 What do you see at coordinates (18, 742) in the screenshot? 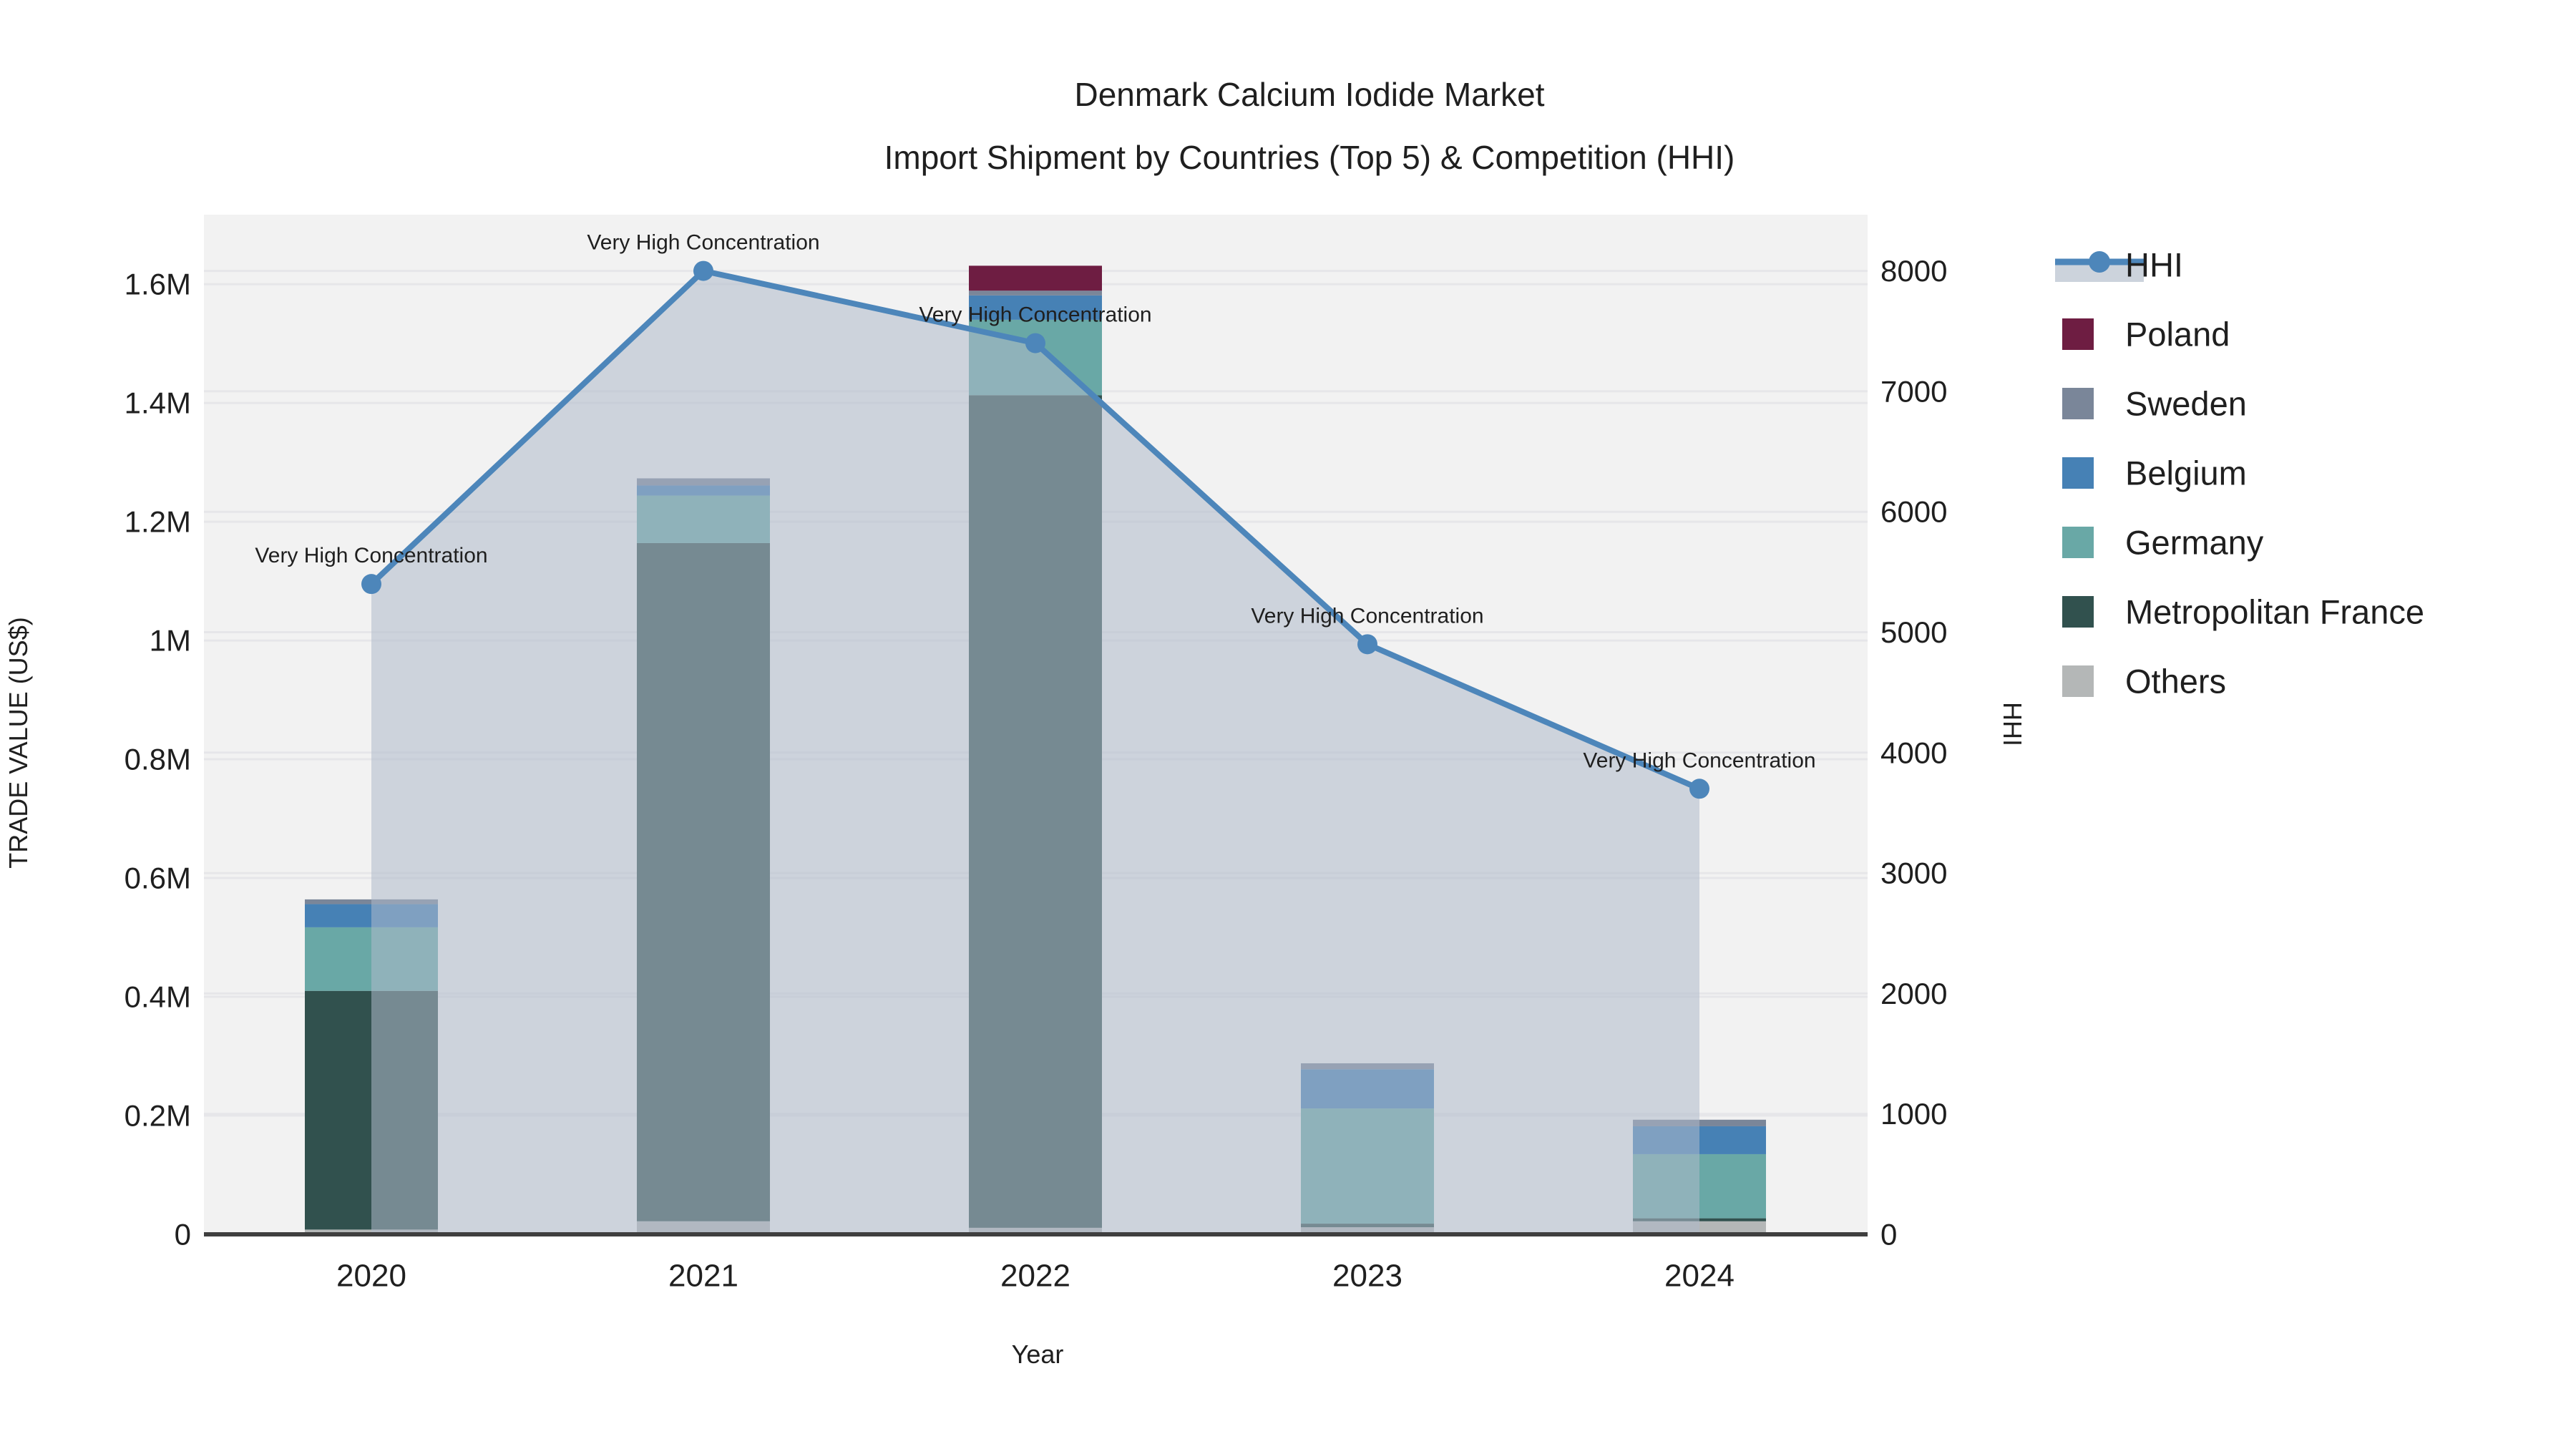
I see `left-axis-title: TRADE VALUE (US$)` at bounding box center [18, 742].